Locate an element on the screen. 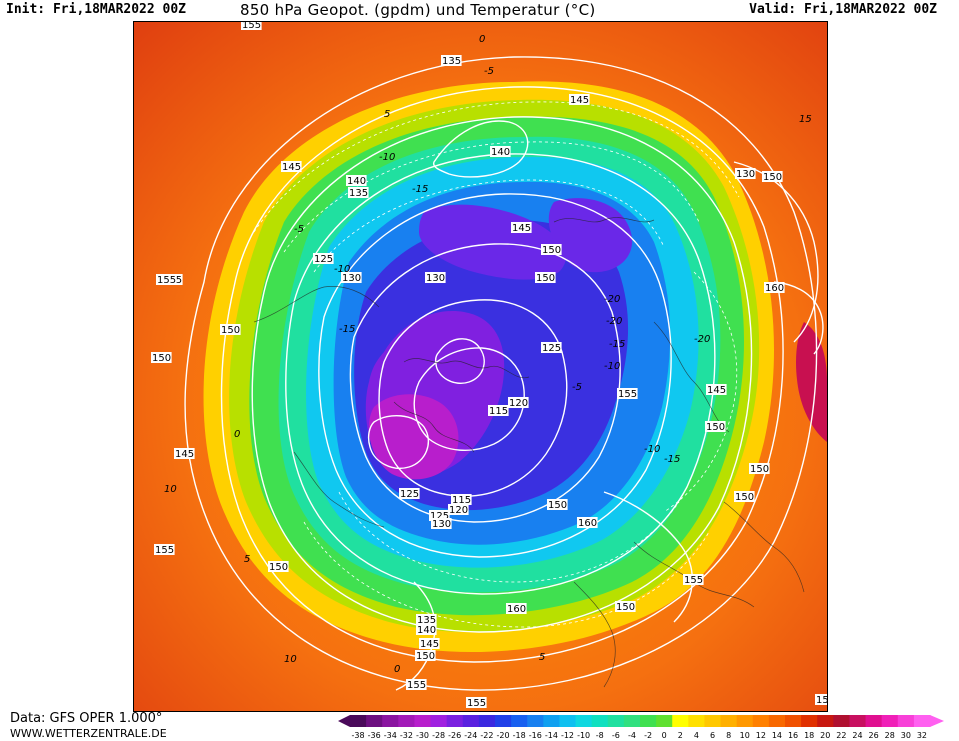 The image size is (959, 741). legend-tick-label: -6 is located at coordinates (616, 735).